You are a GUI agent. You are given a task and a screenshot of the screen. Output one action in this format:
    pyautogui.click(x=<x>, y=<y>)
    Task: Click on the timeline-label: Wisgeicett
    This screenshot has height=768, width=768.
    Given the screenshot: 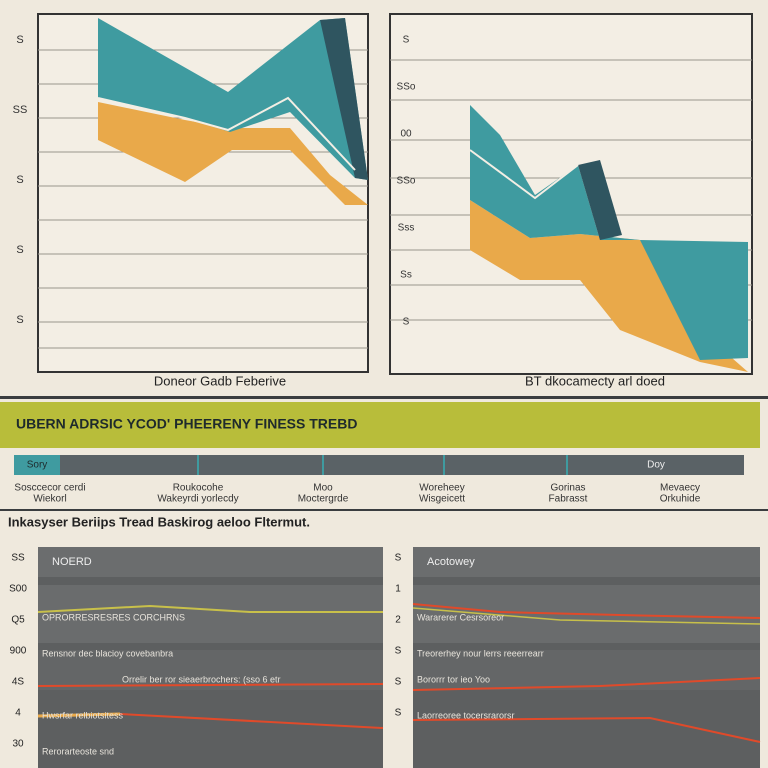 What is the action you would take?
    pyautogui.click(x=442, y=499)
    